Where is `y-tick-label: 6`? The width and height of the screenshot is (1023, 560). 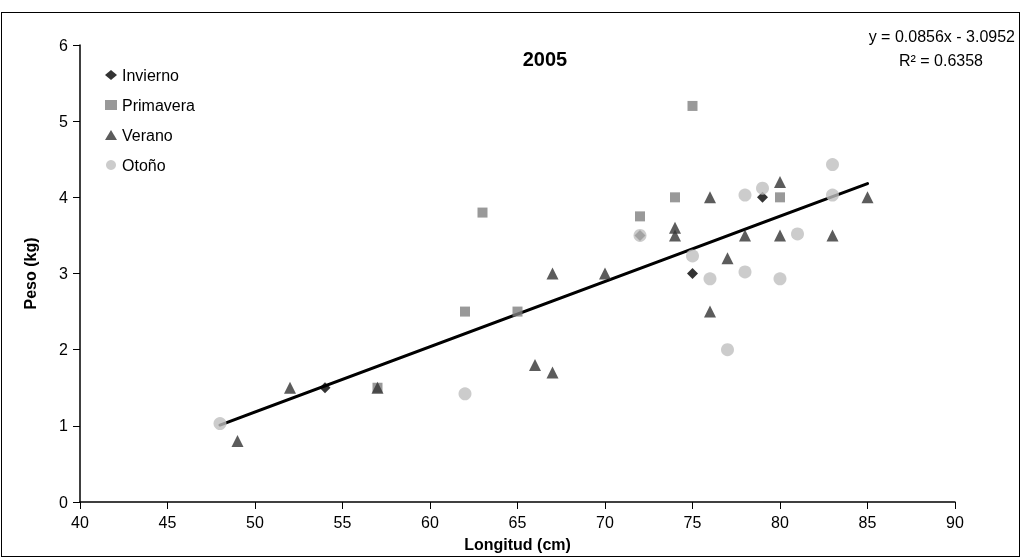
y-tick-label: 6 is located at coordinates (64, 45).